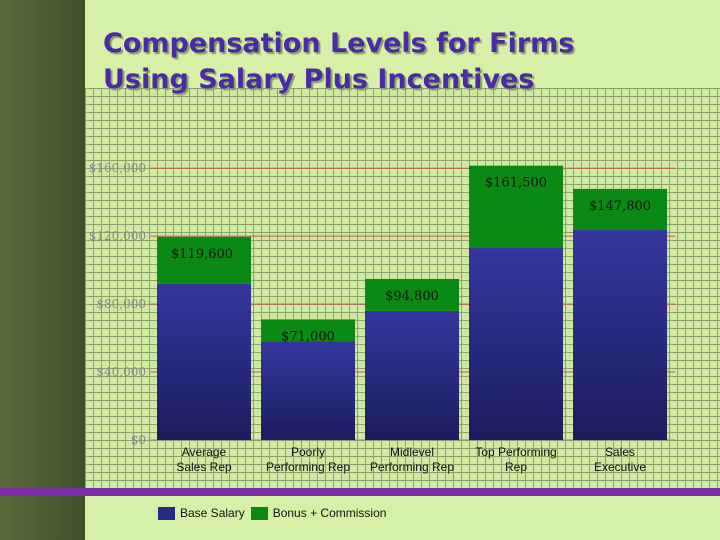 This screenshot has height=540, width=720. Describe the element at coordinates (329, 513) in the screenshot. I see `legend-label-bonus-commission: Bonus + Commission` at that location.